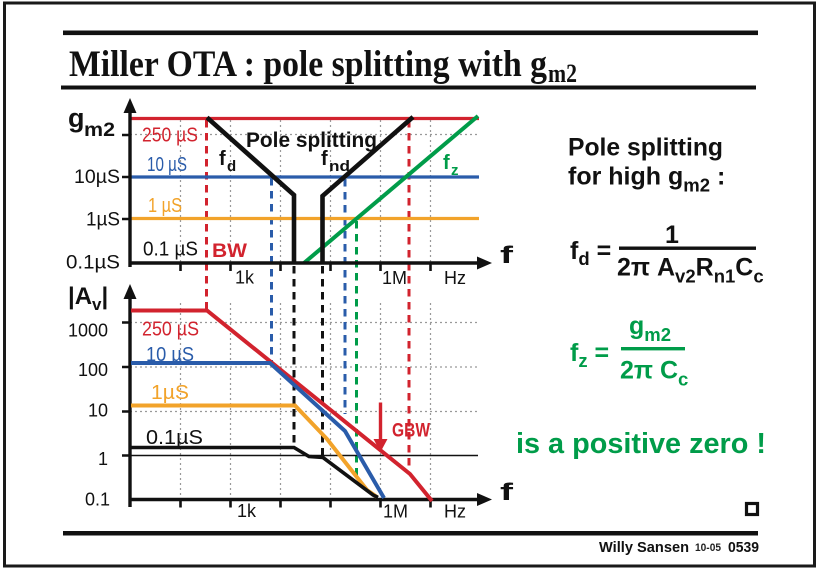 The width and height of the screenshot is (818, 570). Describe the element at coordinates (97, 177) in the screenshot. I see `svg-text: 10µS` at that location.